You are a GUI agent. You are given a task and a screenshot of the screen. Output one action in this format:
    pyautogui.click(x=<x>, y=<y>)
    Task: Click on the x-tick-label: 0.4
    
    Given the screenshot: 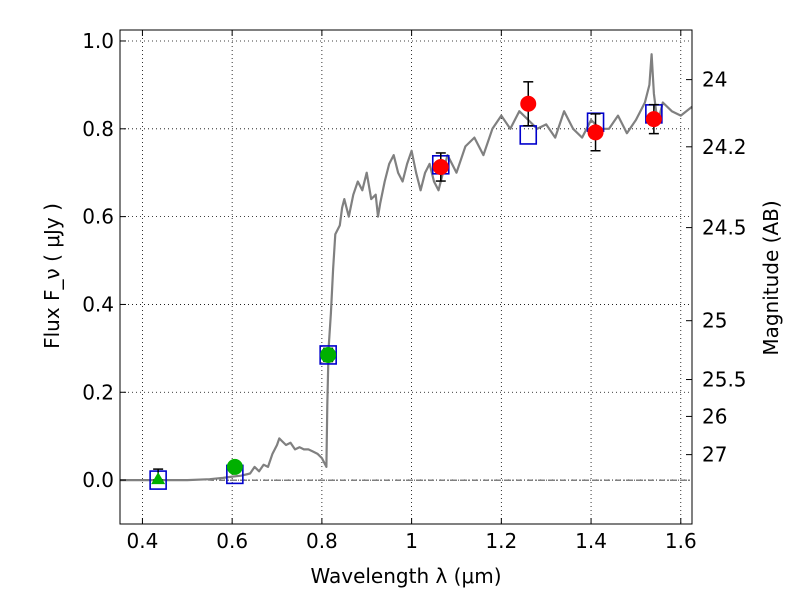 What is the action you would take?
    pyautogui.click(x=143, y=541)
    